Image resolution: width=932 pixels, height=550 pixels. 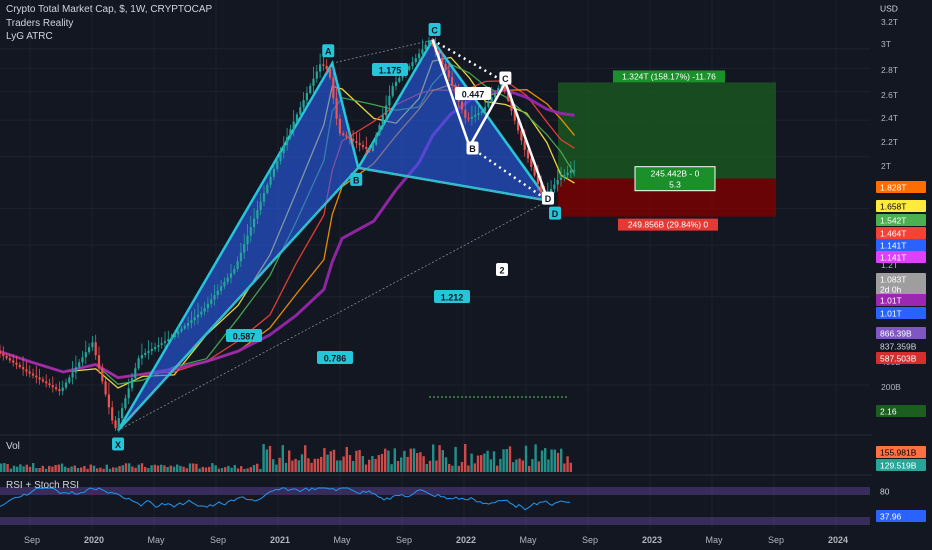 I want to click on price-axis-tick-label: 3T, so click(x=886, y=44).